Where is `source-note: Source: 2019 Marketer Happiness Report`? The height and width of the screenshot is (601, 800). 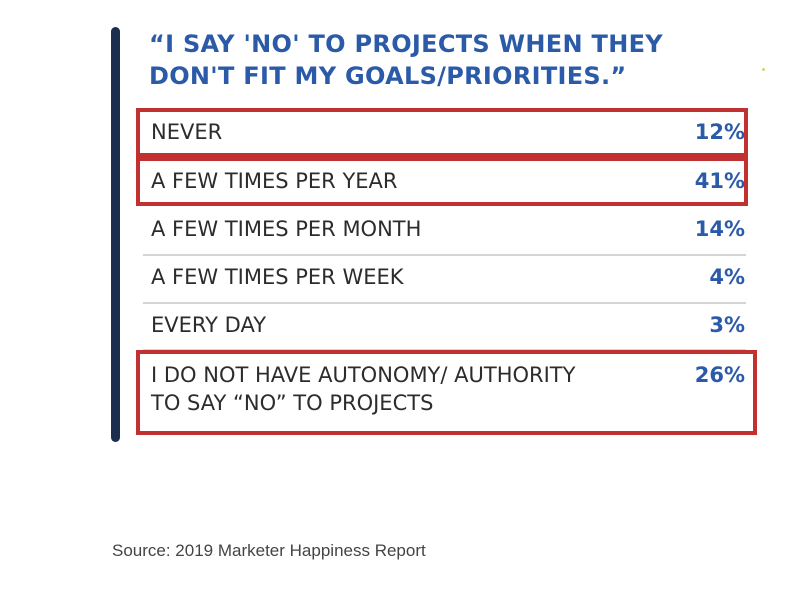 source-note: Source: 2019 Marketer Happiness Report is located at coordinates (269, 550).